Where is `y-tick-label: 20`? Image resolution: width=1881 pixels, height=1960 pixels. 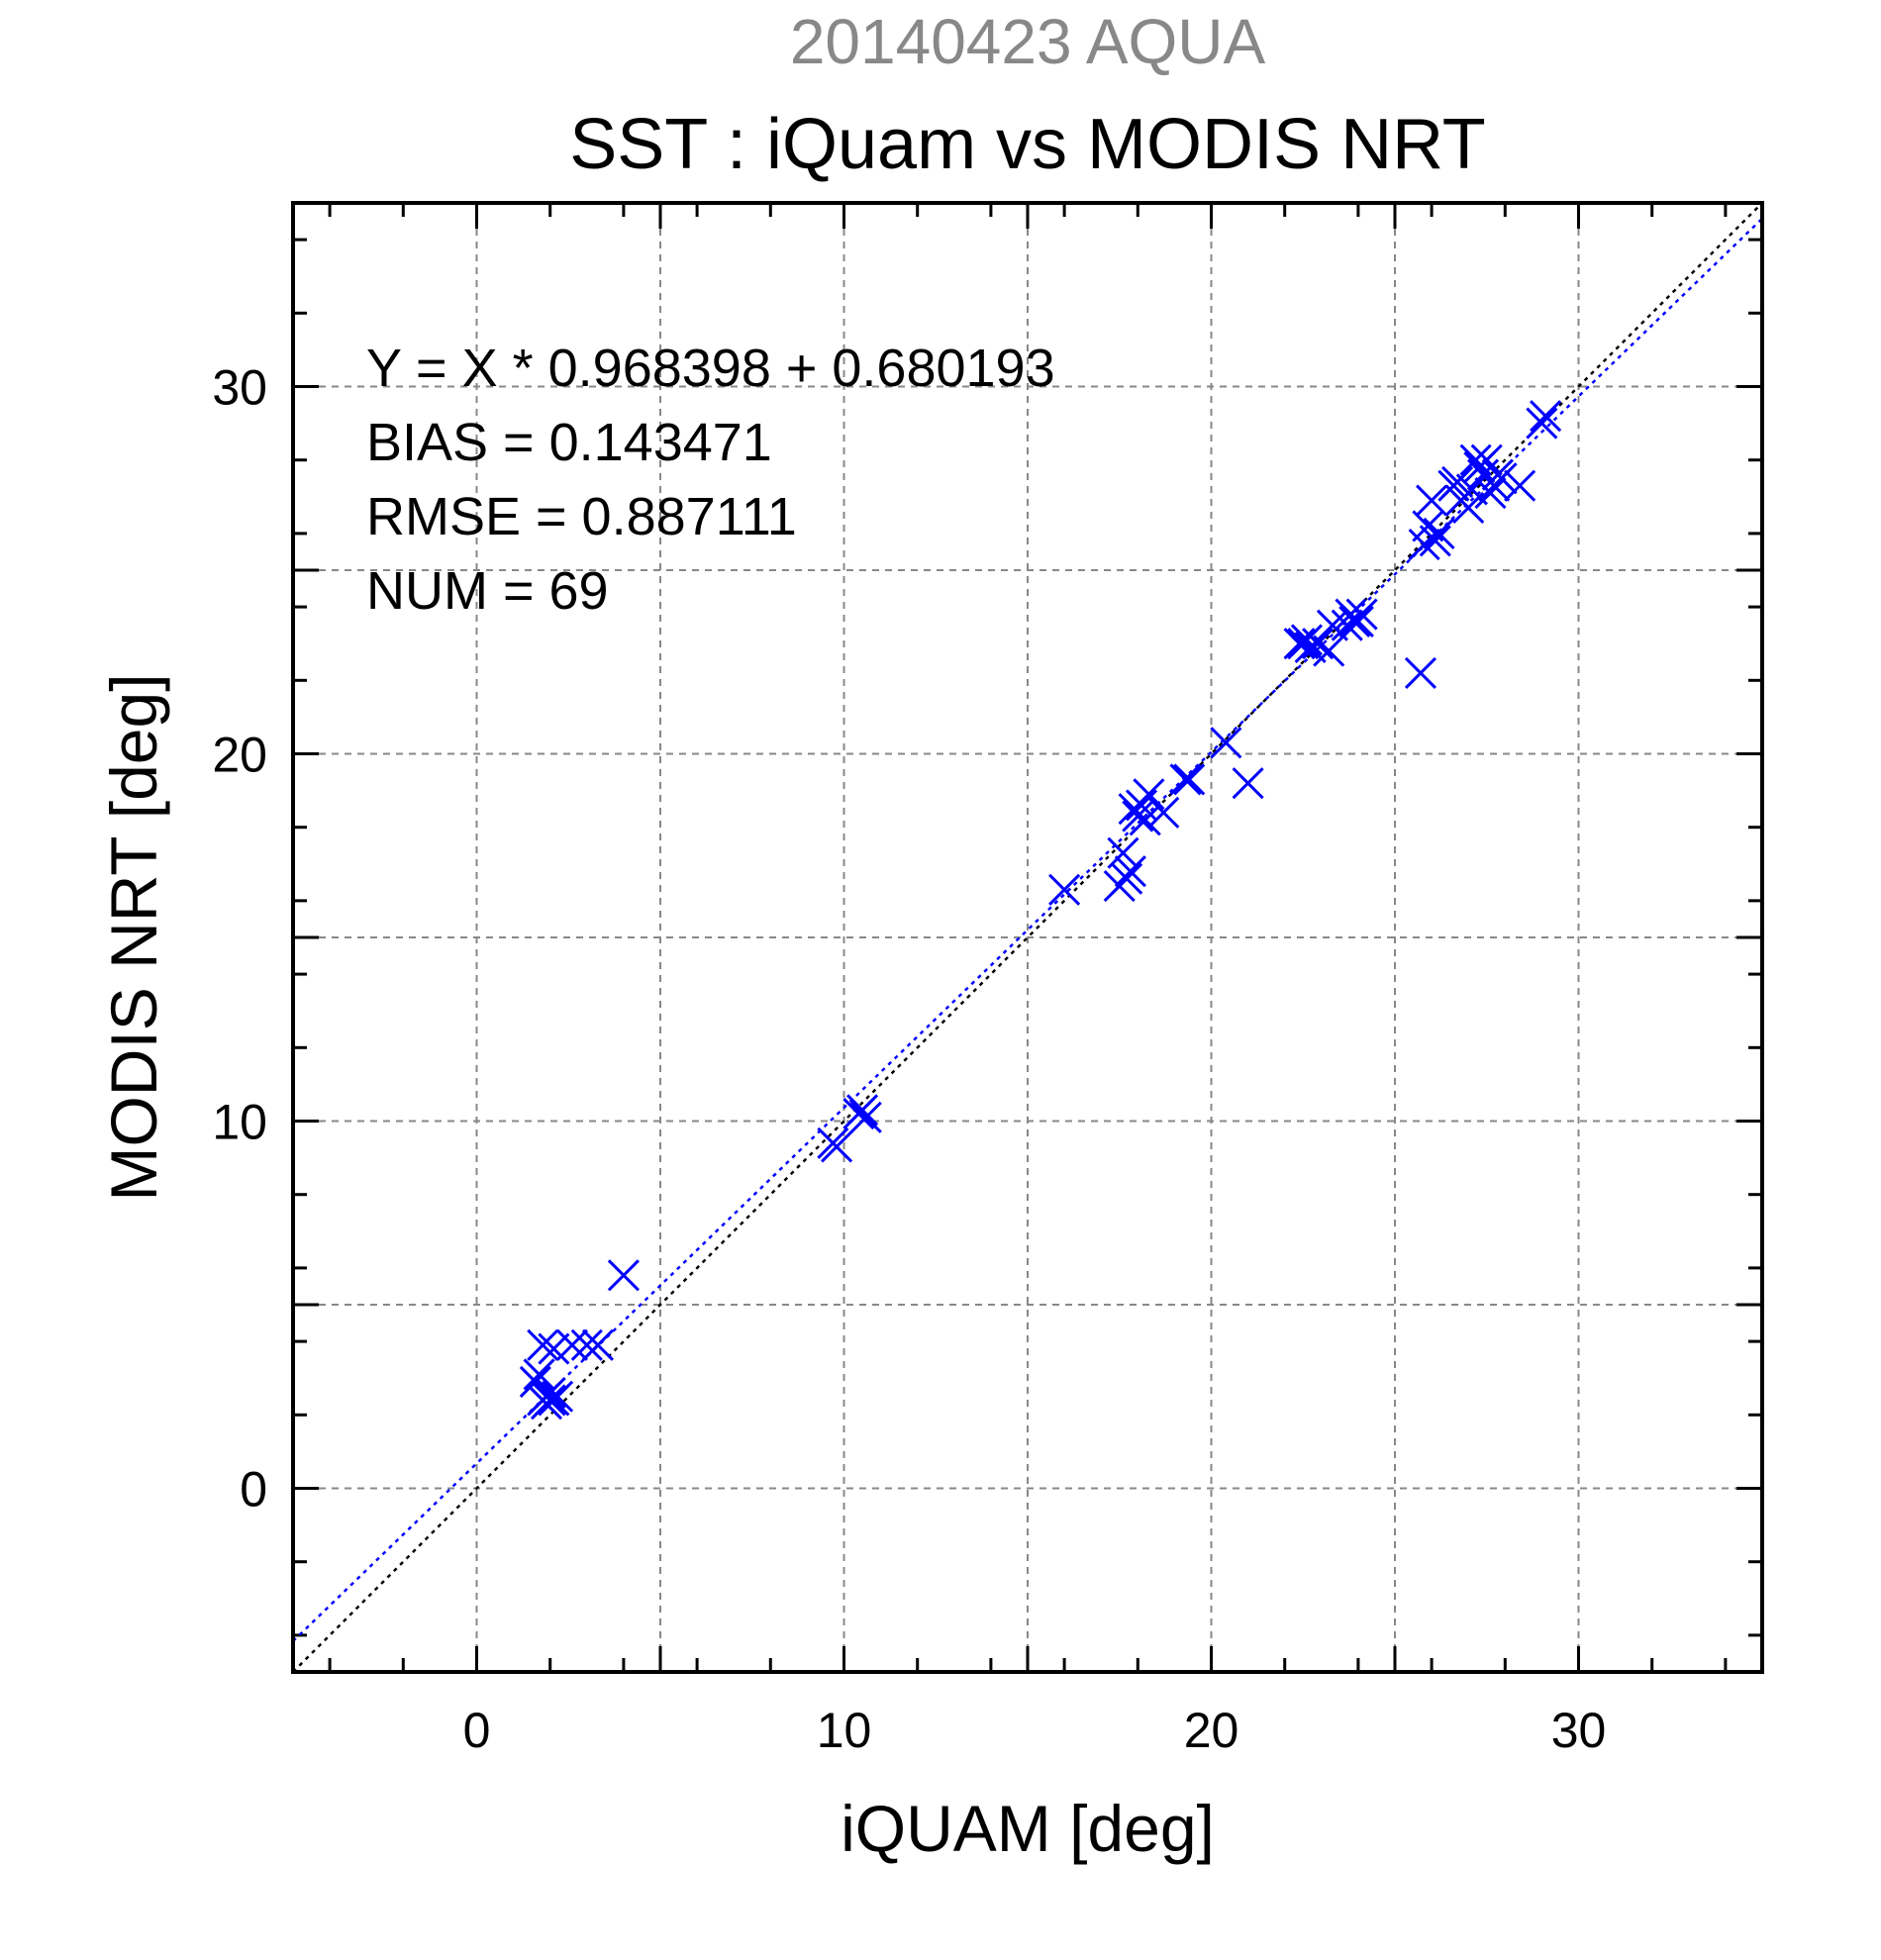 y-tick-label: 20 is located at coordinates (240, 755).